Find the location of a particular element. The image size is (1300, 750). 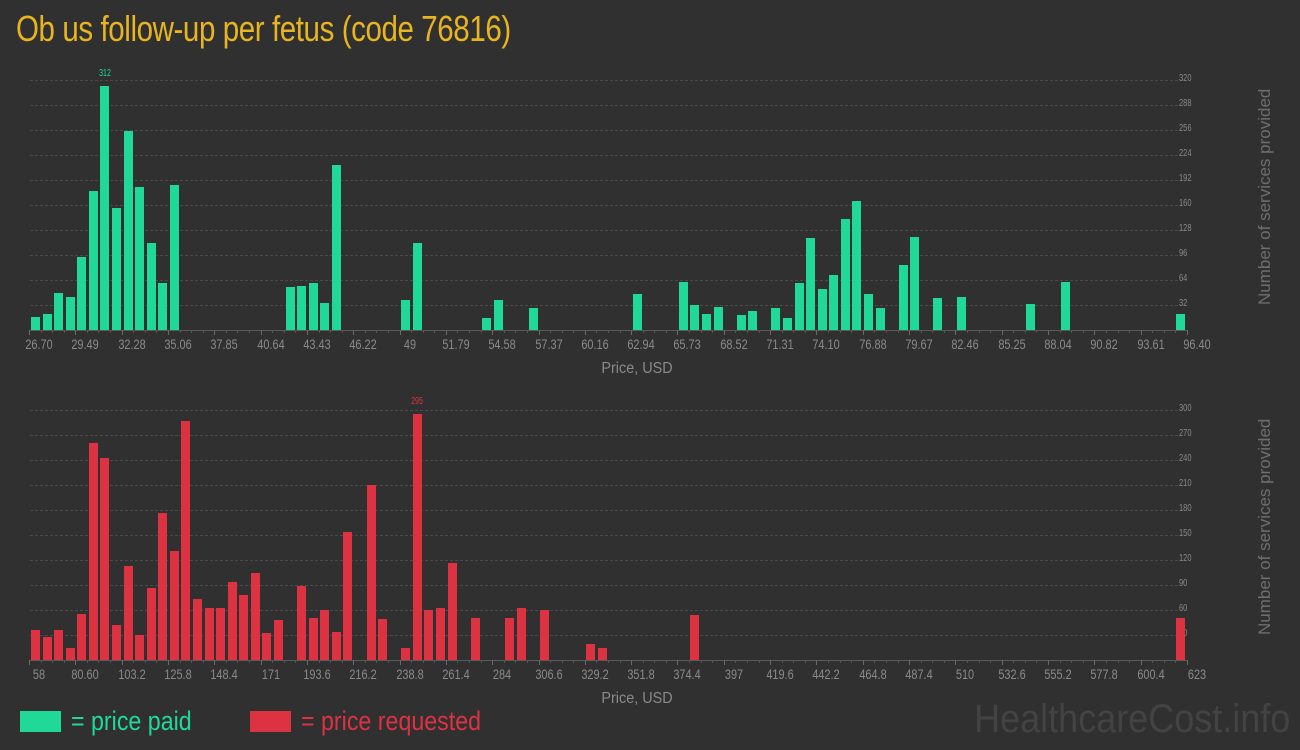

y-tick-label: 210 is located at coordinates (1185, 483).